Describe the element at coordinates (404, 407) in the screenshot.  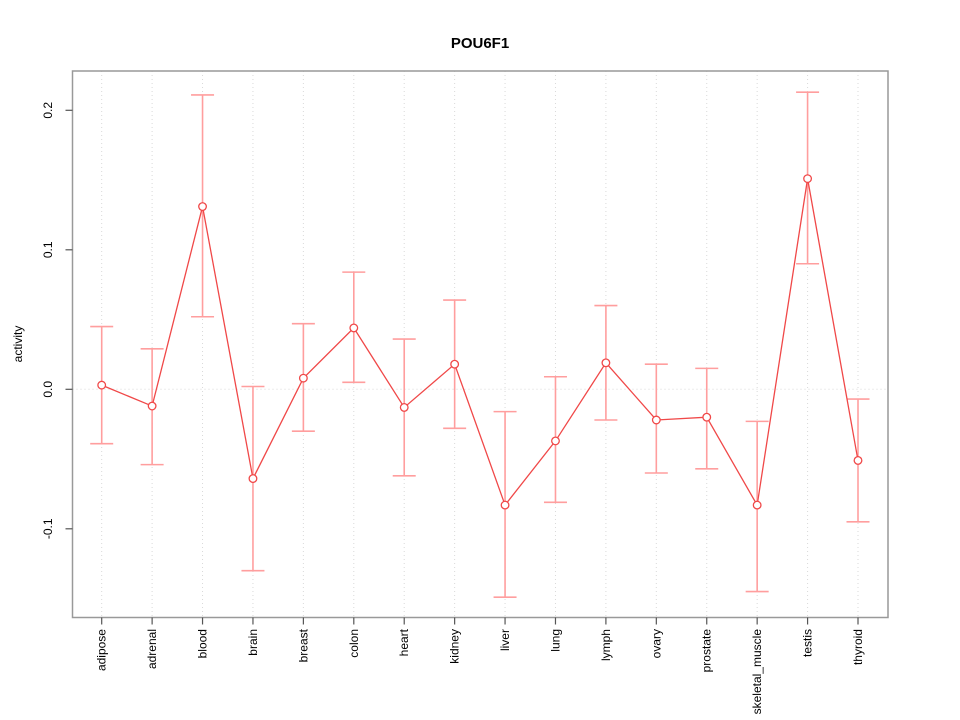
I see `data-point-heart` at that location.